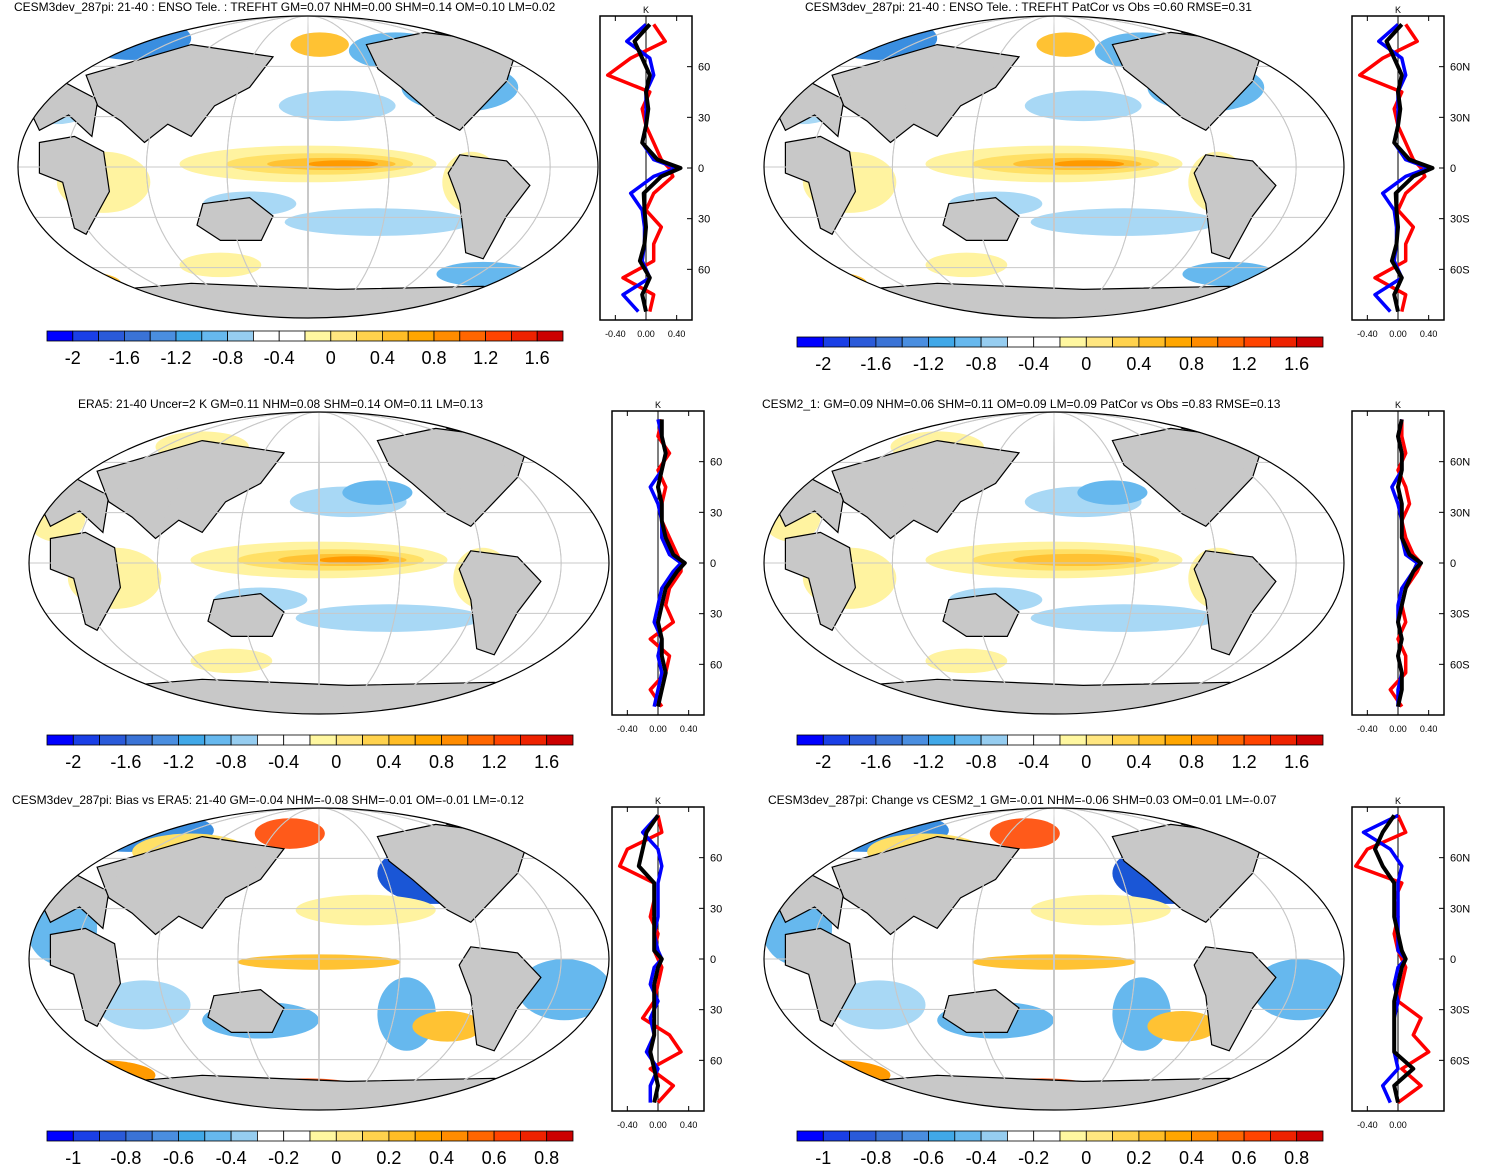  I want to click on colorbar-label: 0, so click(331, 358).